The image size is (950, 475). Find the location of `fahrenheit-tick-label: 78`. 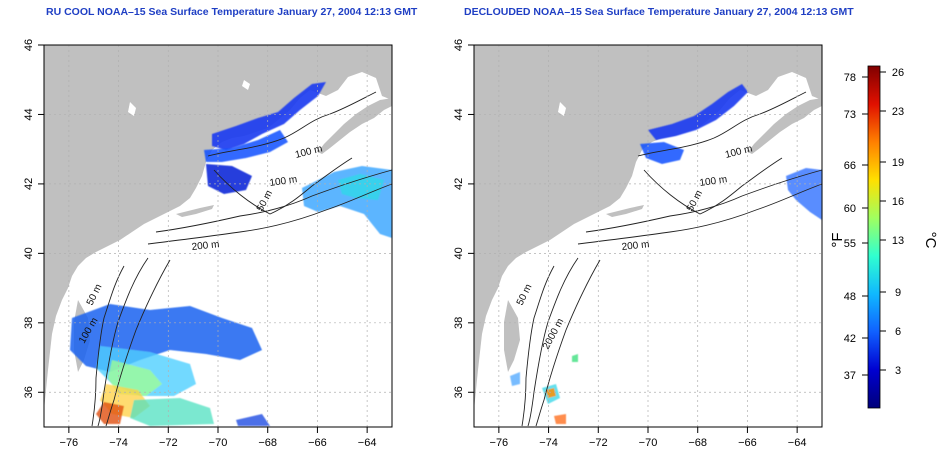

fahrenheit-tick-label: 78 is located at coordinates (850, 78).